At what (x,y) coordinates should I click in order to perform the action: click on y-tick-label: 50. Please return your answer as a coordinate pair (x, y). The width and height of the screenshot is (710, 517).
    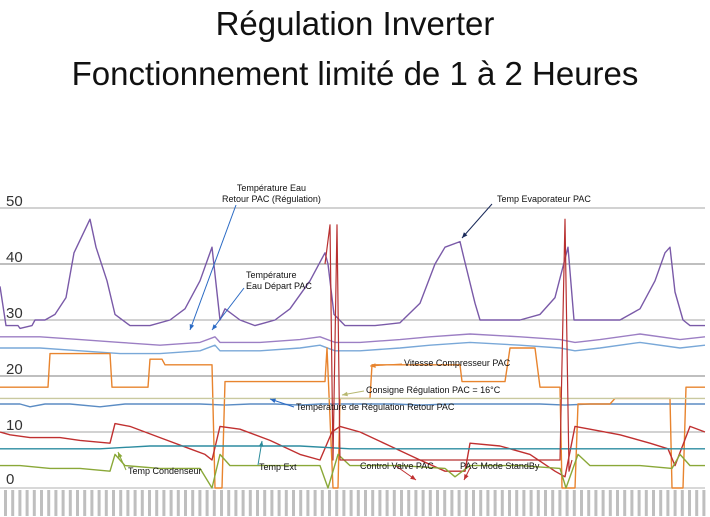
    Looking at the image, I should click on (14, 201).